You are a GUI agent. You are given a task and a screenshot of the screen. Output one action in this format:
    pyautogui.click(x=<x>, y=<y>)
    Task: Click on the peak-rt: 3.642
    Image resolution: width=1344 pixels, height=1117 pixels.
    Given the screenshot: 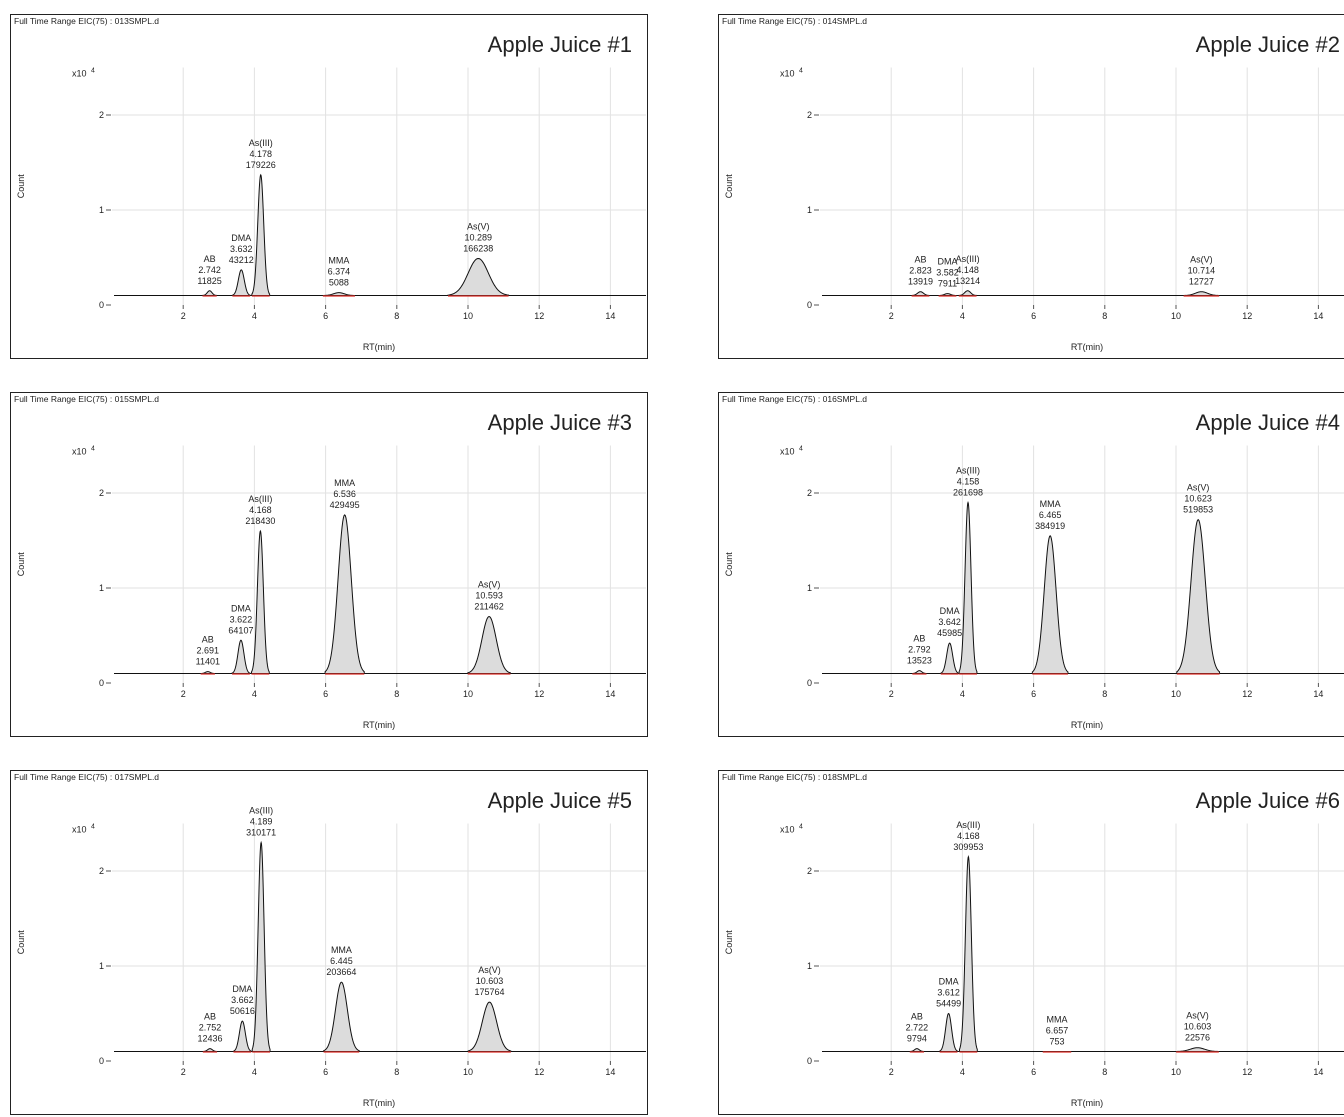 What is the action you would take?
    pyautogui.click(x=949, y=622)
    